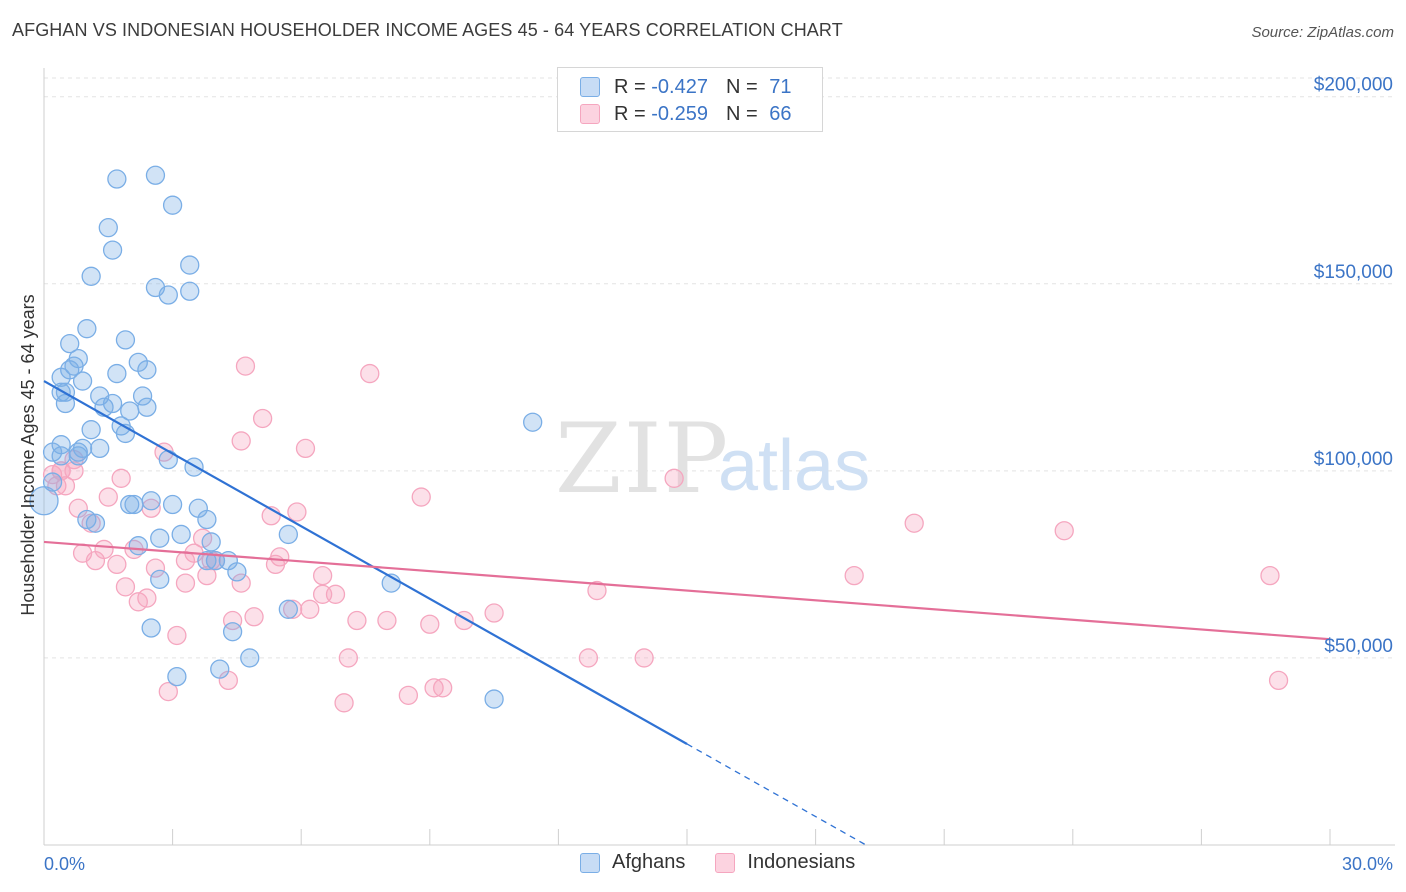  I want to click on legend-row-indonesians: R = -0.259 N = 66, so click(685, 114).